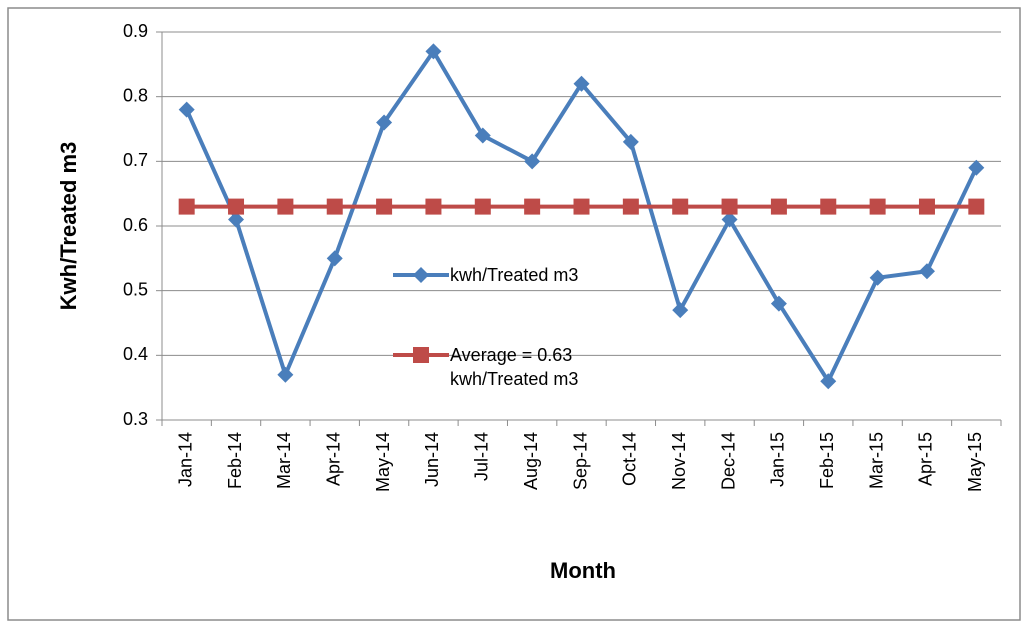 This screenshot has width=1028, height=628. Describe the element at coordinates (284, 460) in the screenshot. I see `x-tick-label: Mar-14` at that location.